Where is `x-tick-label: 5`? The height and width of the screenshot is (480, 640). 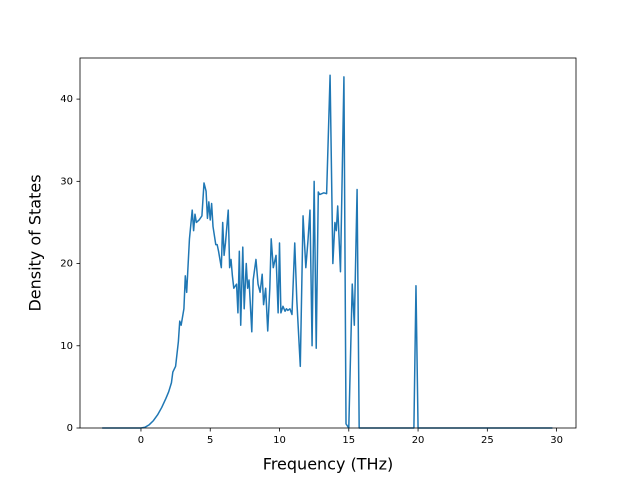
x-tick-label: 5 is located at coordinates (210, 440).